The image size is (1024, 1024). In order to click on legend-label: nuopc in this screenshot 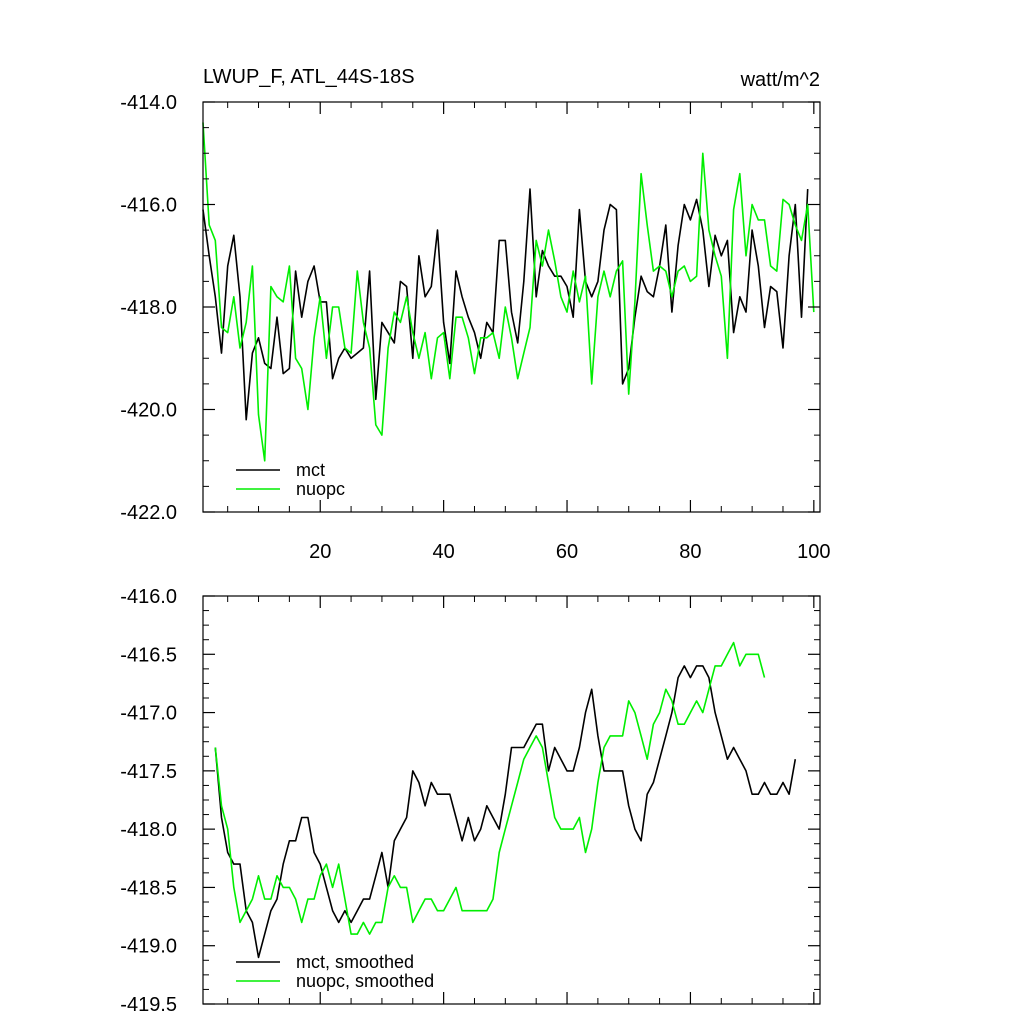, I will do `click(320, 489)`.